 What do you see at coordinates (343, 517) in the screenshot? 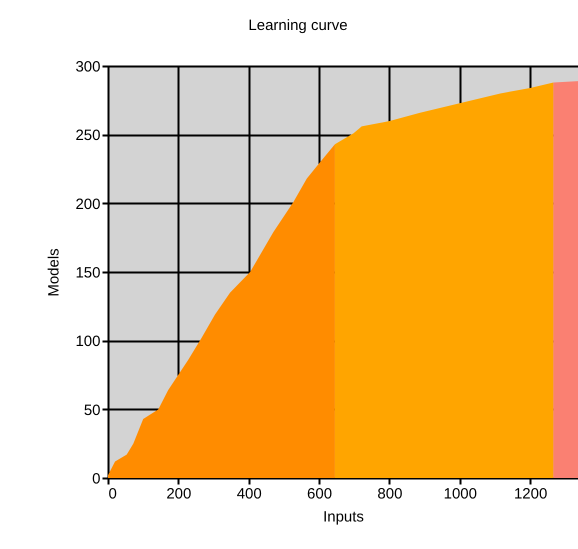
I see `x-axis-title: Inputs` at bounding box center [343, 517].